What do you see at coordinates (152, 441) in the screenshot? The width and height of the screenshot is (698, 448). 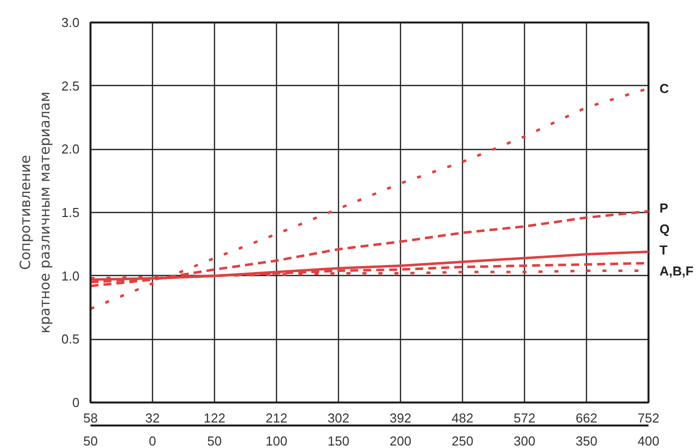 I see `x-tick-label: 0` at bounding box center [152, 441].